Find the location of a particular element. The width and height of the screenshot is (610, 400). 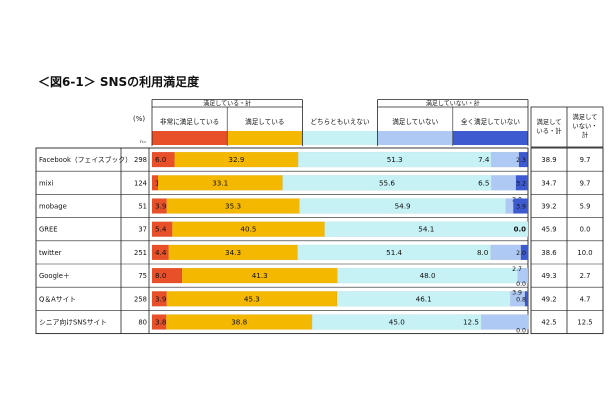

row-label: mobage is located at coordinates (53, 207).